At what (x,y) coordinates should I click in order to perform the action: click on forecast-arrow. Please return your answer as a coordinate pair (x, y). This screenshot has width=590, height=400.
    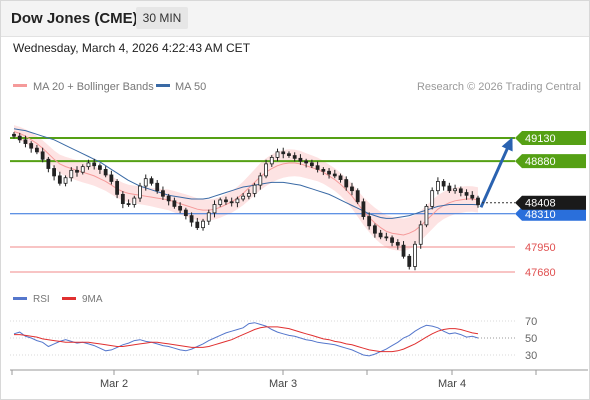
    Looking at the image, I should click on (496, 172).